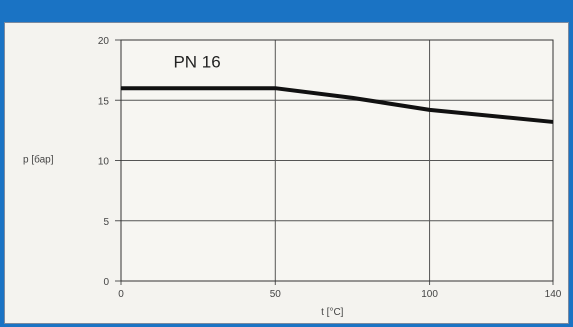 The width and height of the screenshot is (573, 327). I want to click on x-tick-label: 50, so click(276, 294).